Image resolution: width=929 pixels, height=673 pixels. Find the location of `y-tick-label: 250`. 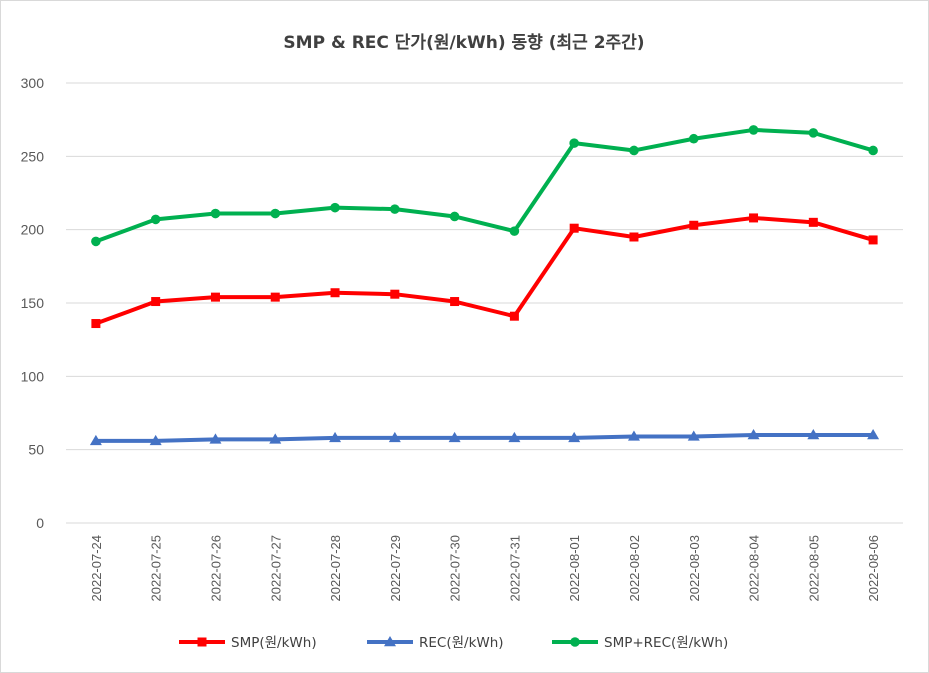

y-tick-label: 250 is located at coordinates (33, 156).